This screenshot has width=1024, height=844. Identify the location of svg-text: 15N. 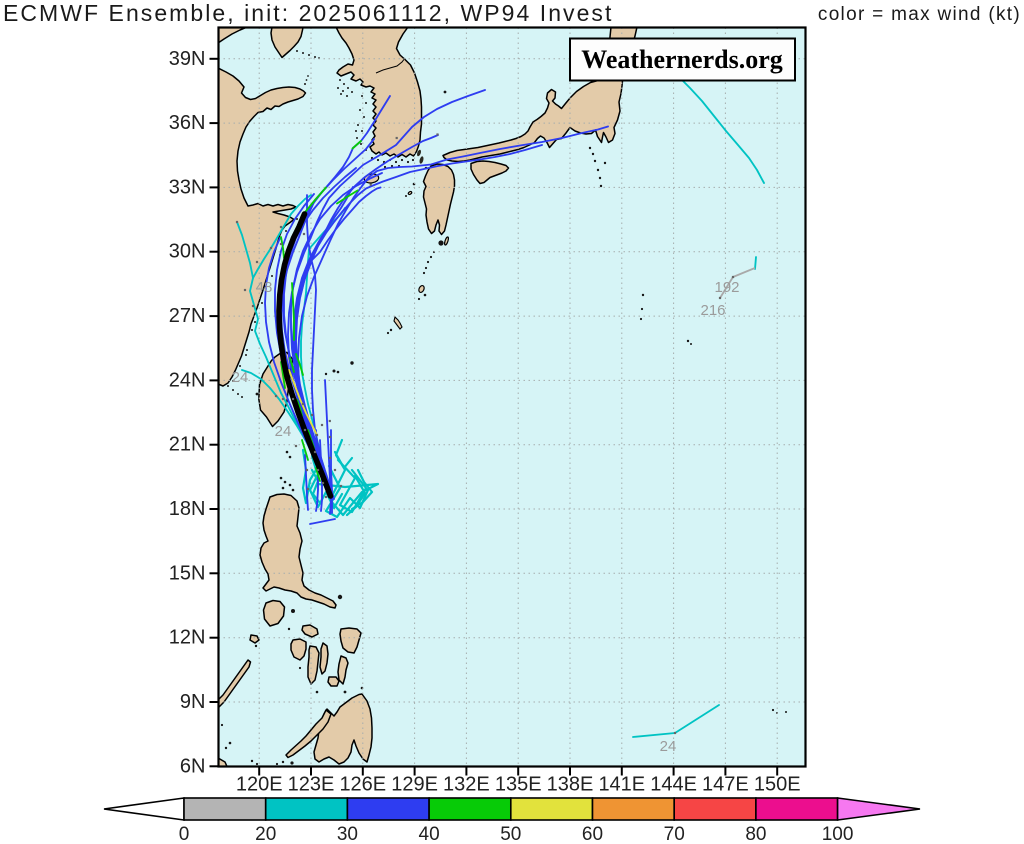
(187, 573).